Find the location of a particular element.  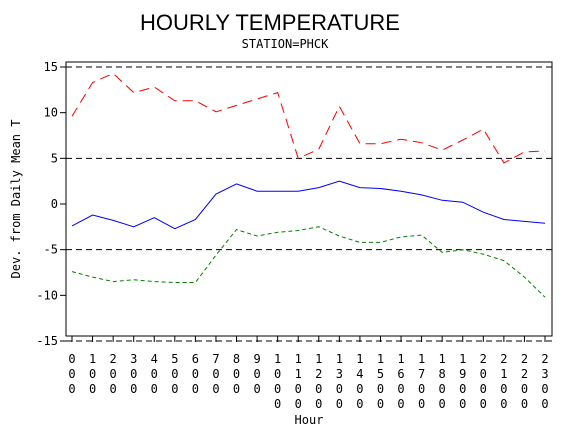

y-tick-label: -10 is located at coordinates (47, 295).